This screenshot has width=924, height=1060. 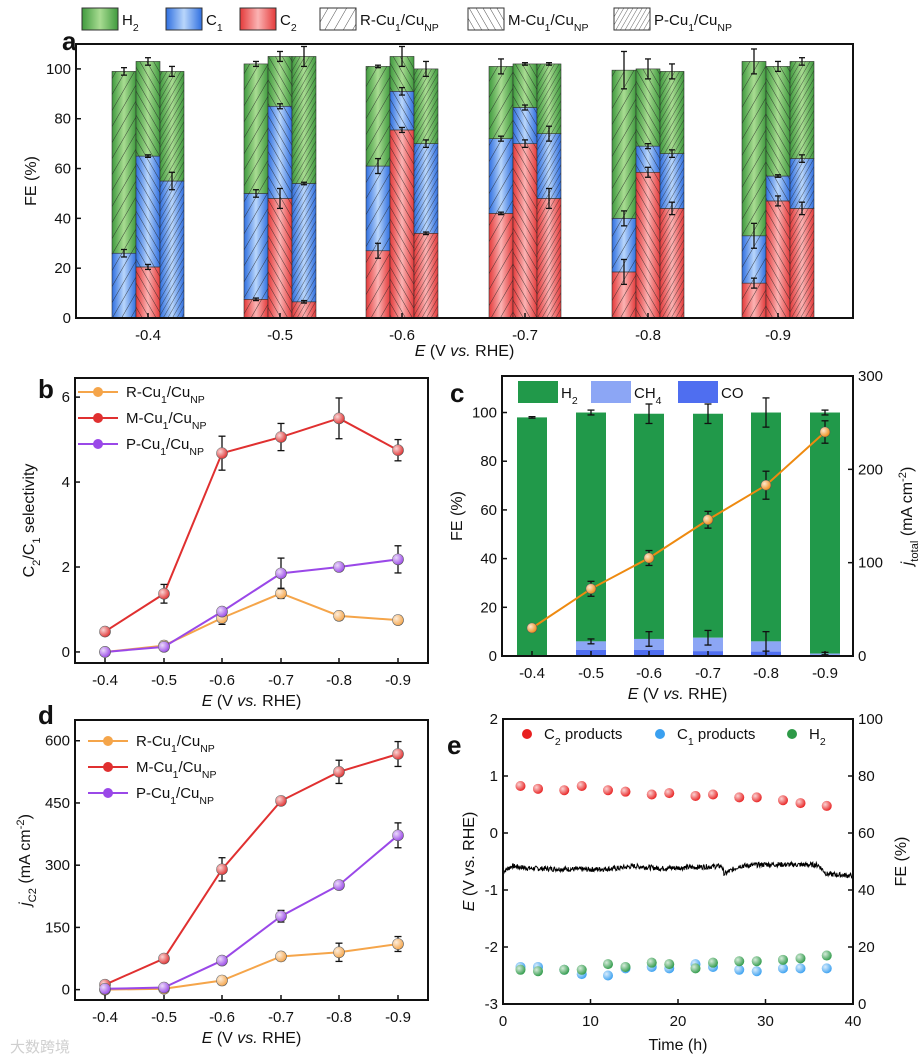 What do you see at coordinates (62, 218) in the screenshot?
I see `y-axis-a-tick-label: 40` at bounding box center [62, 218].